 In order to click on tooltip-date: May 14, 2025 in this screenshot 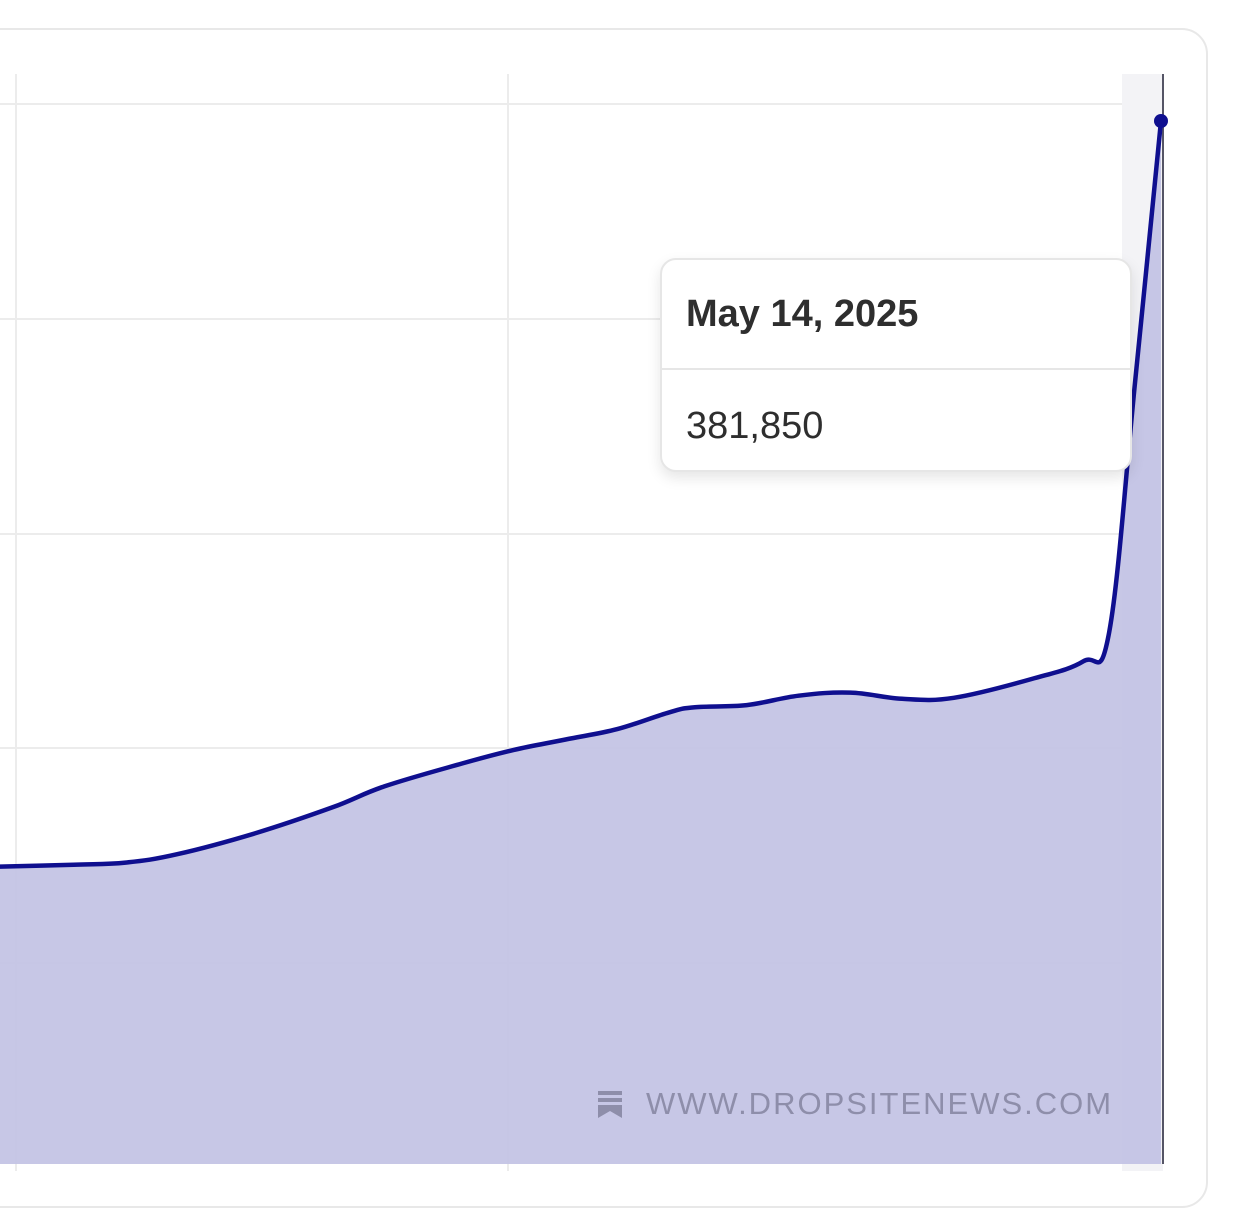, I will do `click(896, 315)`.